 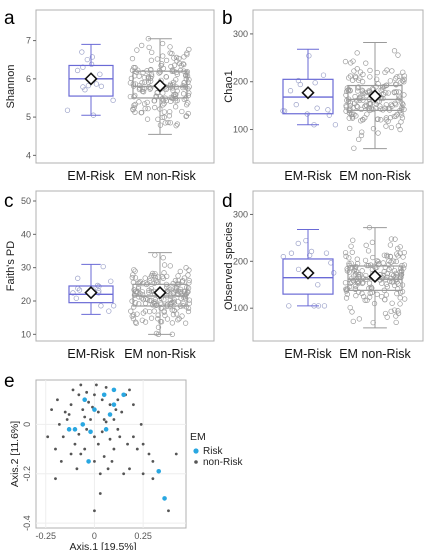 I want to click on y-tick-label: 200, so click(x=240, y=261).